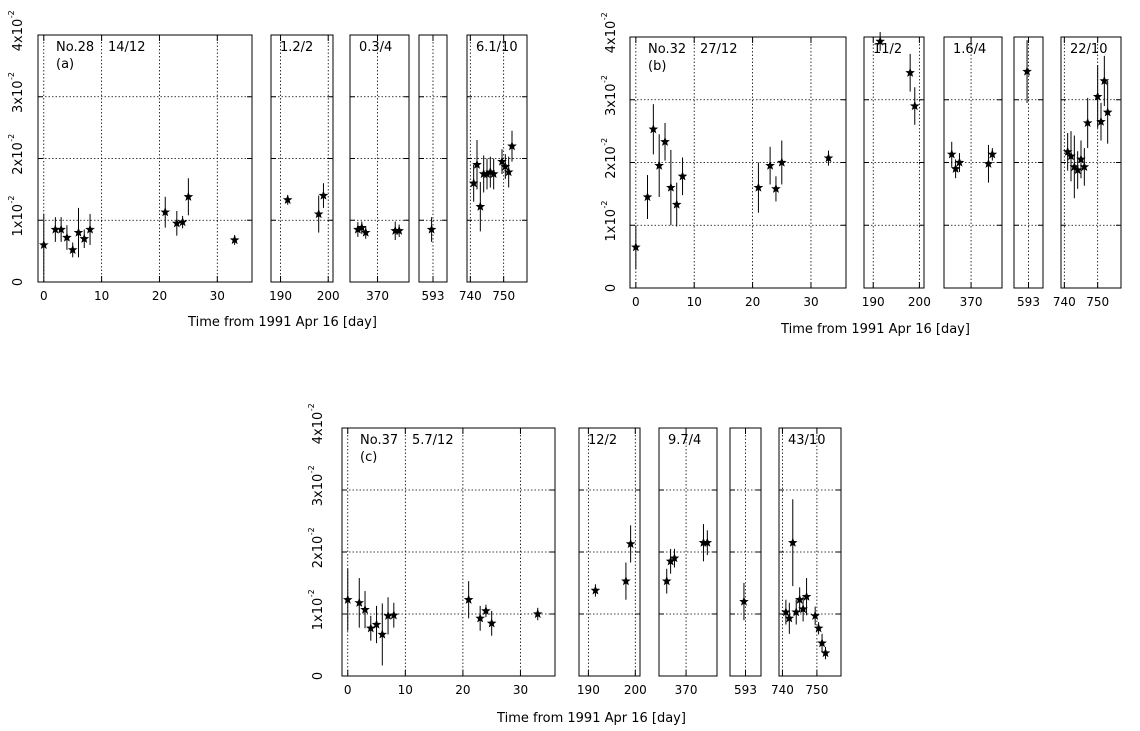 The height and width of the screenshot is (731, 1140). I want to click on y-tick-label: 0, so click(611, 288).